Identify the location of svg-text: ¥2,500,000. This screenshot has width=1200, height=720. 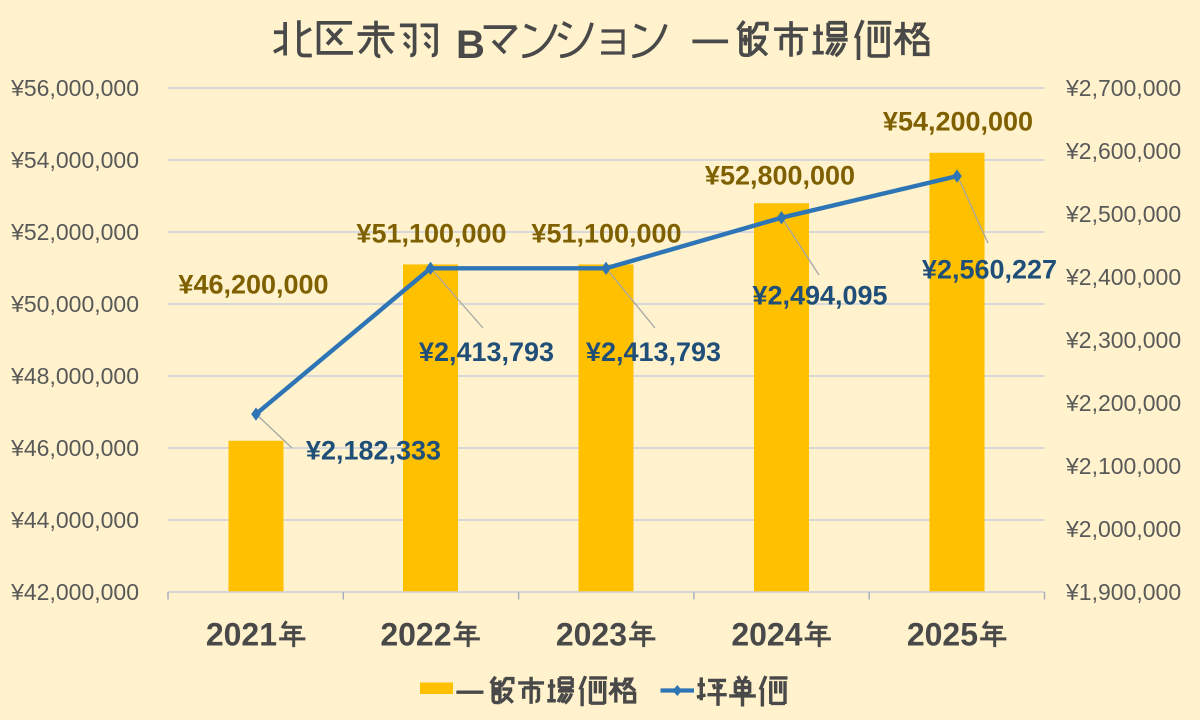
(1123, 214).